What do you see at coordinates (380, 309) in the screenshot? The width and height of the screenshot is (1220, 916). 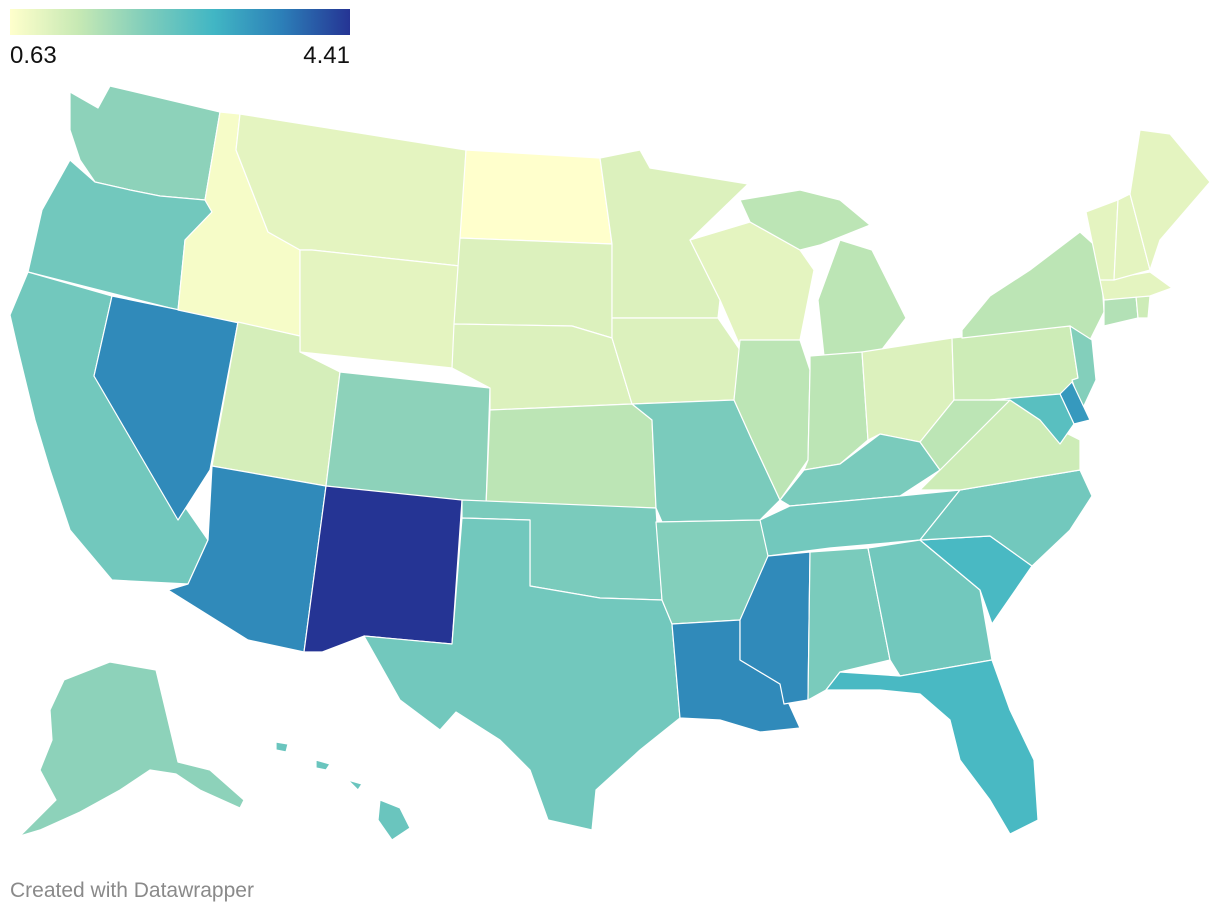 I see `state-wy` at bounding box center [380, 309].